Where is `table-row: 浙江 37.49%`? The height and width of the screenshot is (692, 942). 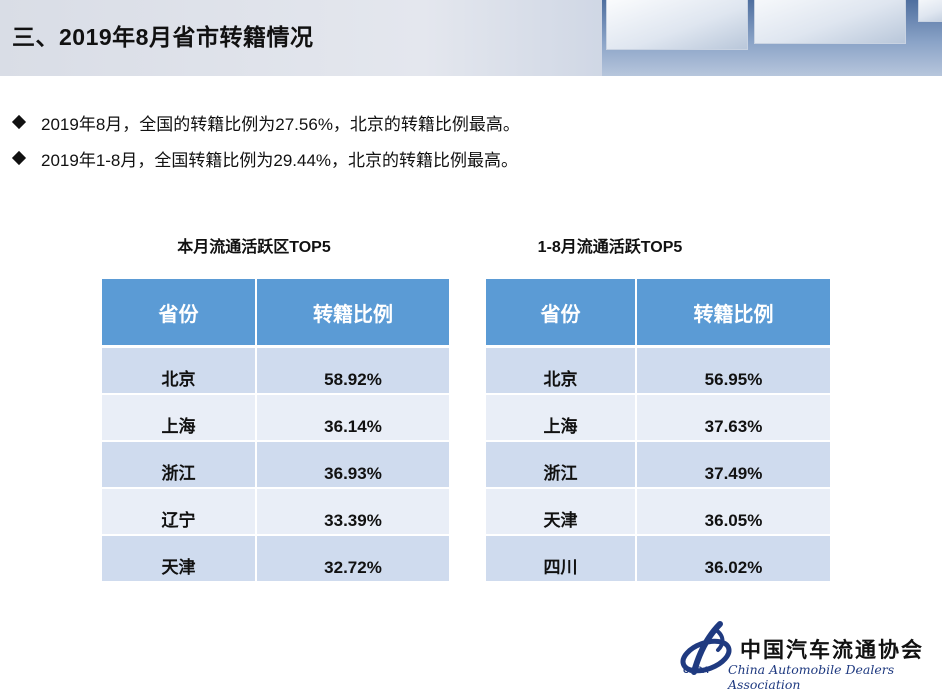
table-row: 浙江 37.49% is located at coordinates (658, 465).